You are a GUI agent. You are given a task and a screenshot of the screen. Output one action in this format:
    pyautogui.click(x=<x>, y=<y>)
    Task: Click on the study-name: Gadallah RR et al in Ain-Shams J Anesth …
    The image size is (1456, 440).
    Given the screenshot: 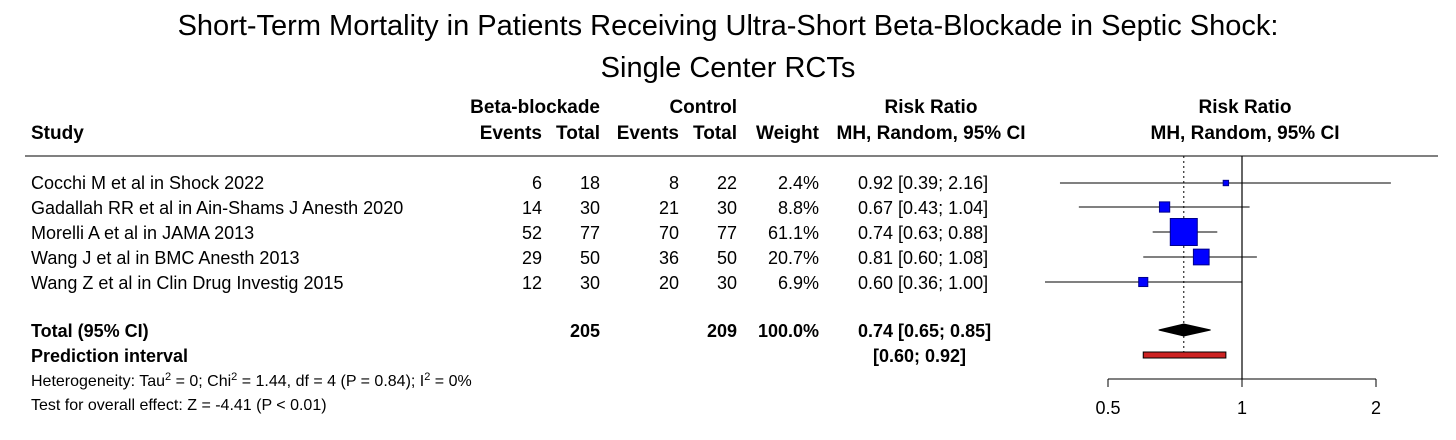 What is the action you would take?
    pyautogui.click(x=217, y=208)
    